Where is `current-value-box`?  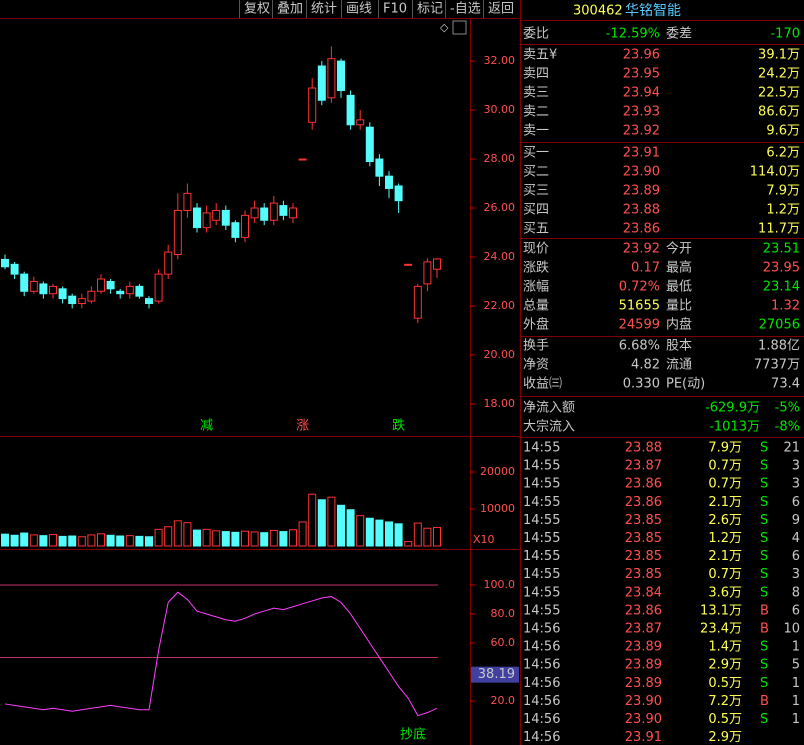
current-value-box is located at coordinates (495, 674).